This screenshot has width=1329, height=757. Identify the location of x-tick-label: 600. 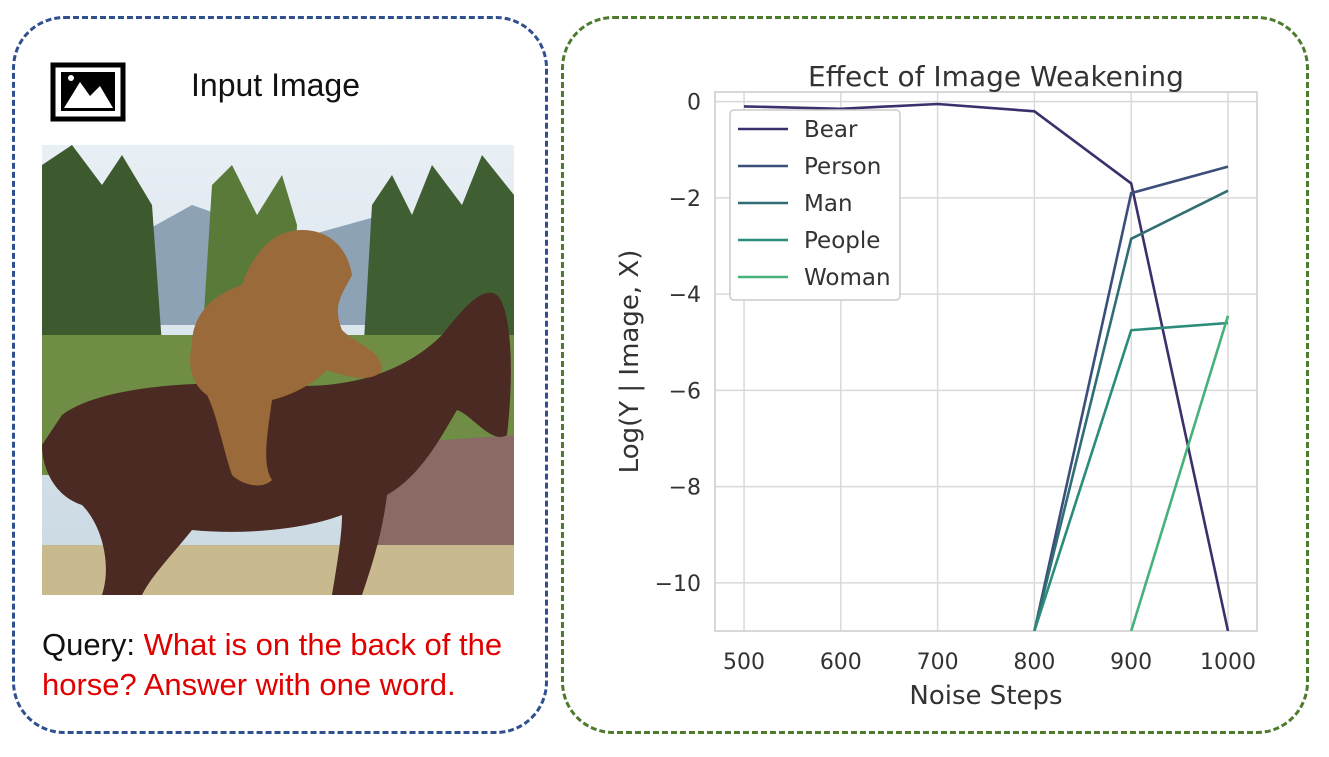
(841, 662).